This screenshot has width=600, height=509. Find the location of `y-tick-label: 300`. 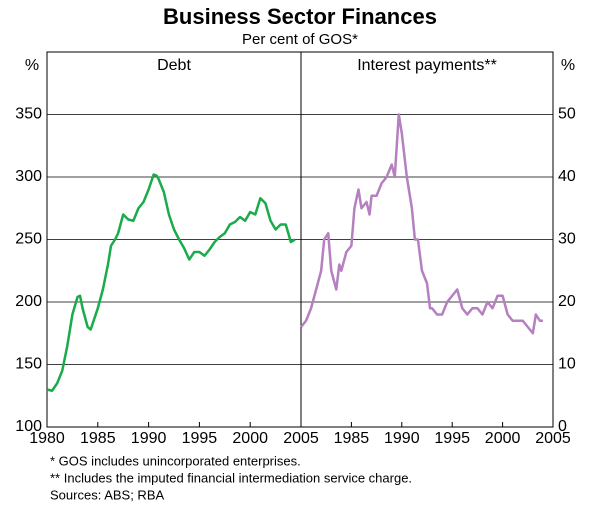

y-tick-label: 300 is located at coordinates (28, 176).